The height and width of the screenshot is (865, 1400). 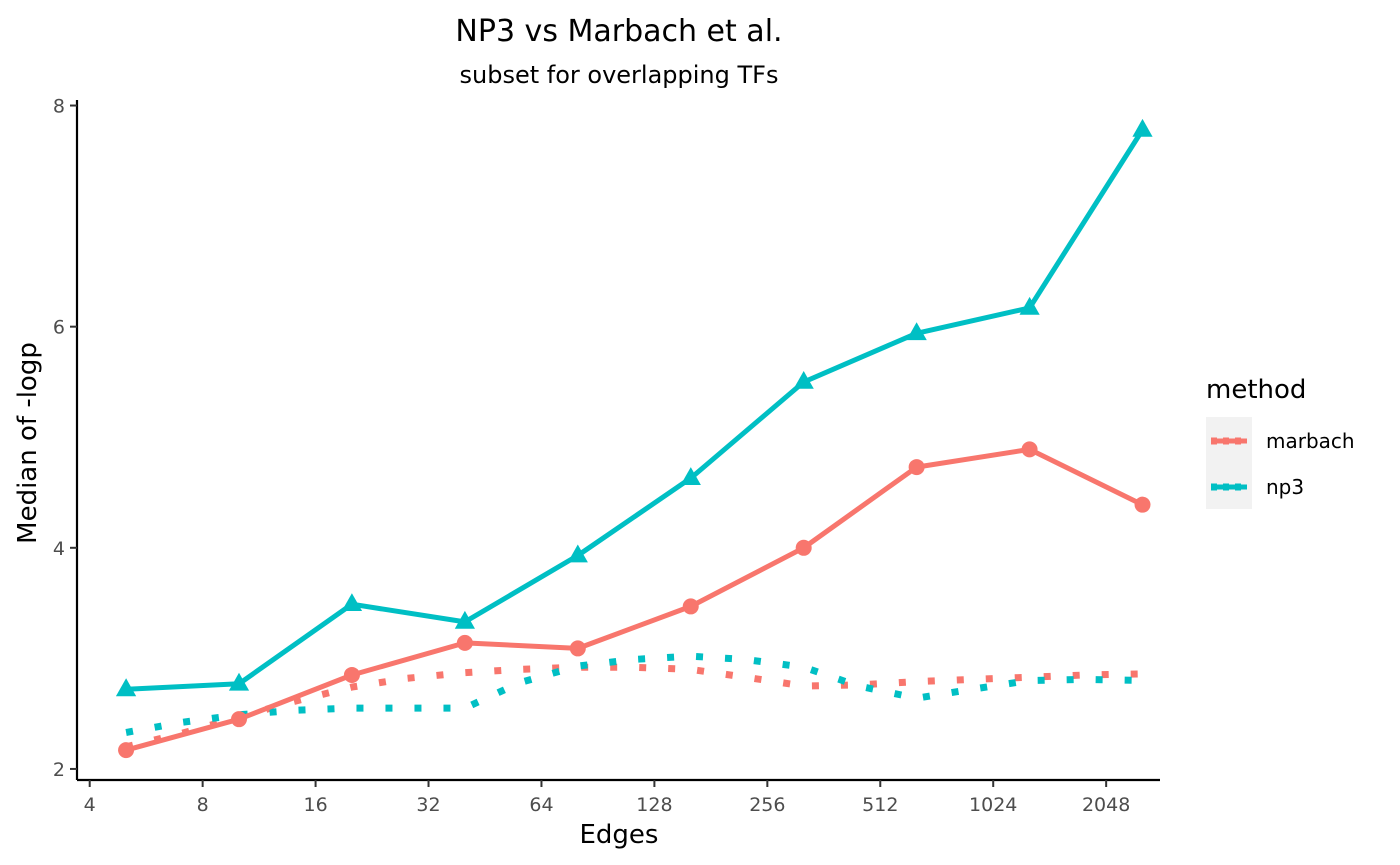 What do you see at coordinates (1285, 487) in the screenshot?
I see `legend-label-np3: np3` at bounding box center [1285, 487].